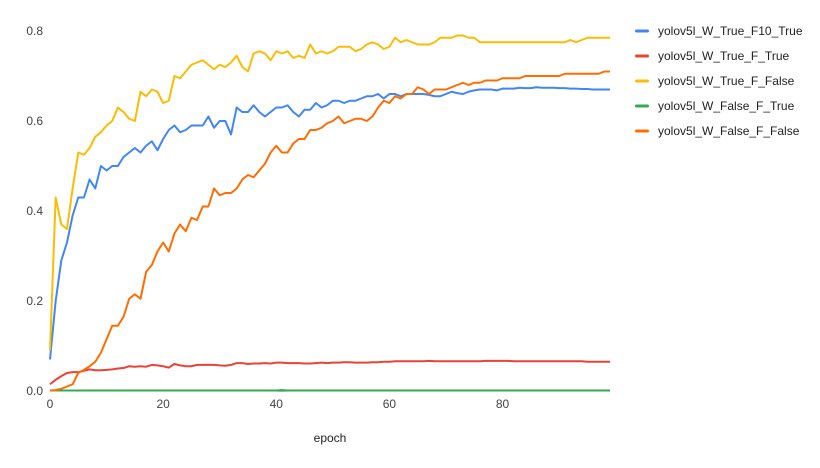  I want to click on legend-item: yolov5l_W_True_F10_True, so click(719, 31).